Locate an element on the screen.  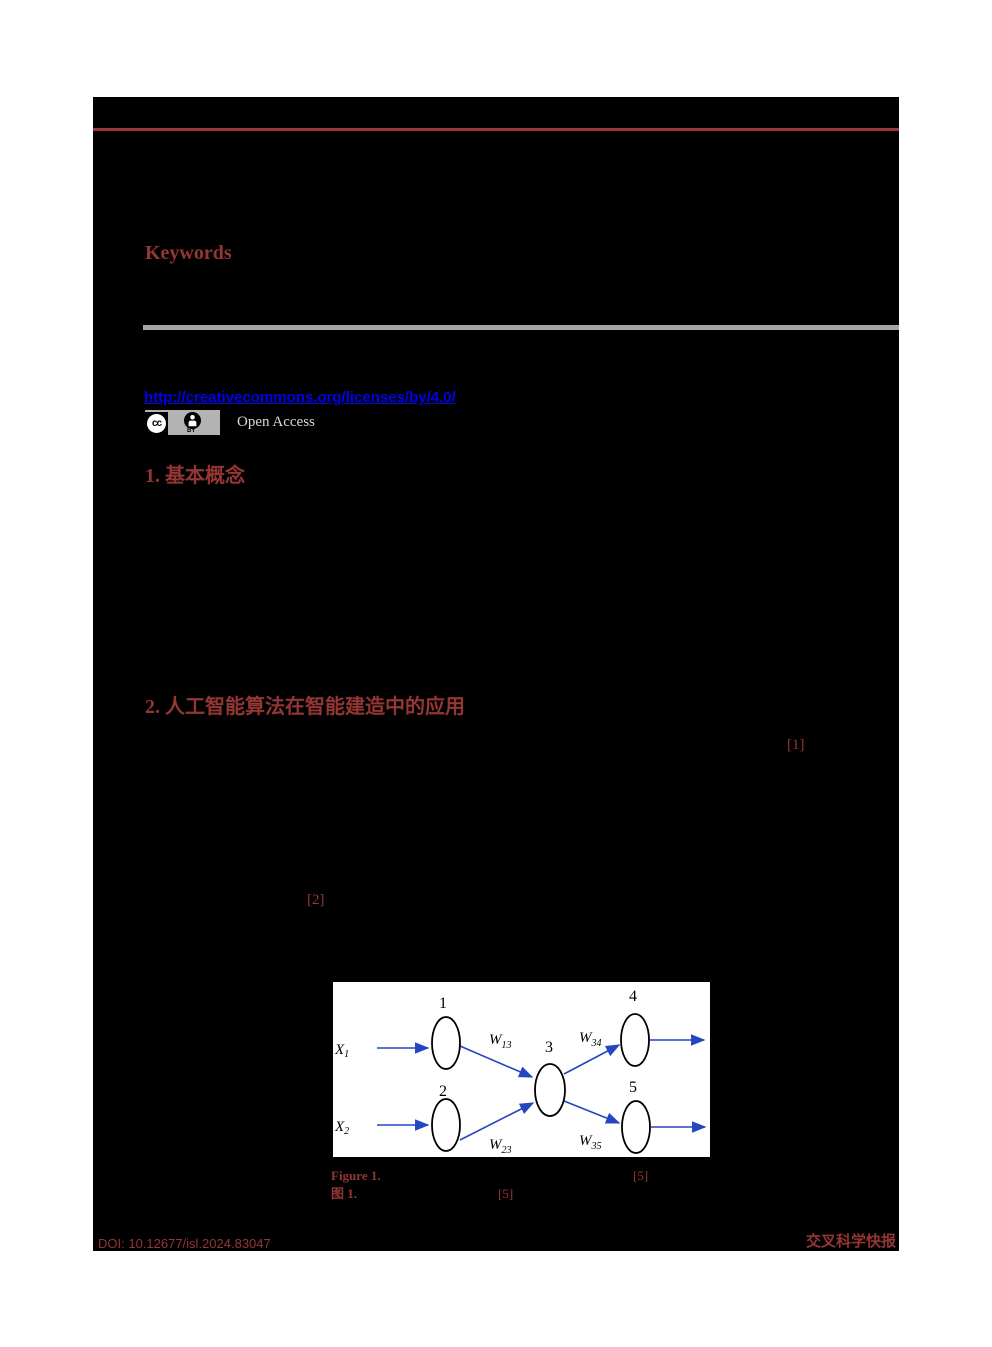
weight-label-w35: W35 is located at coordinates (590, 1142).